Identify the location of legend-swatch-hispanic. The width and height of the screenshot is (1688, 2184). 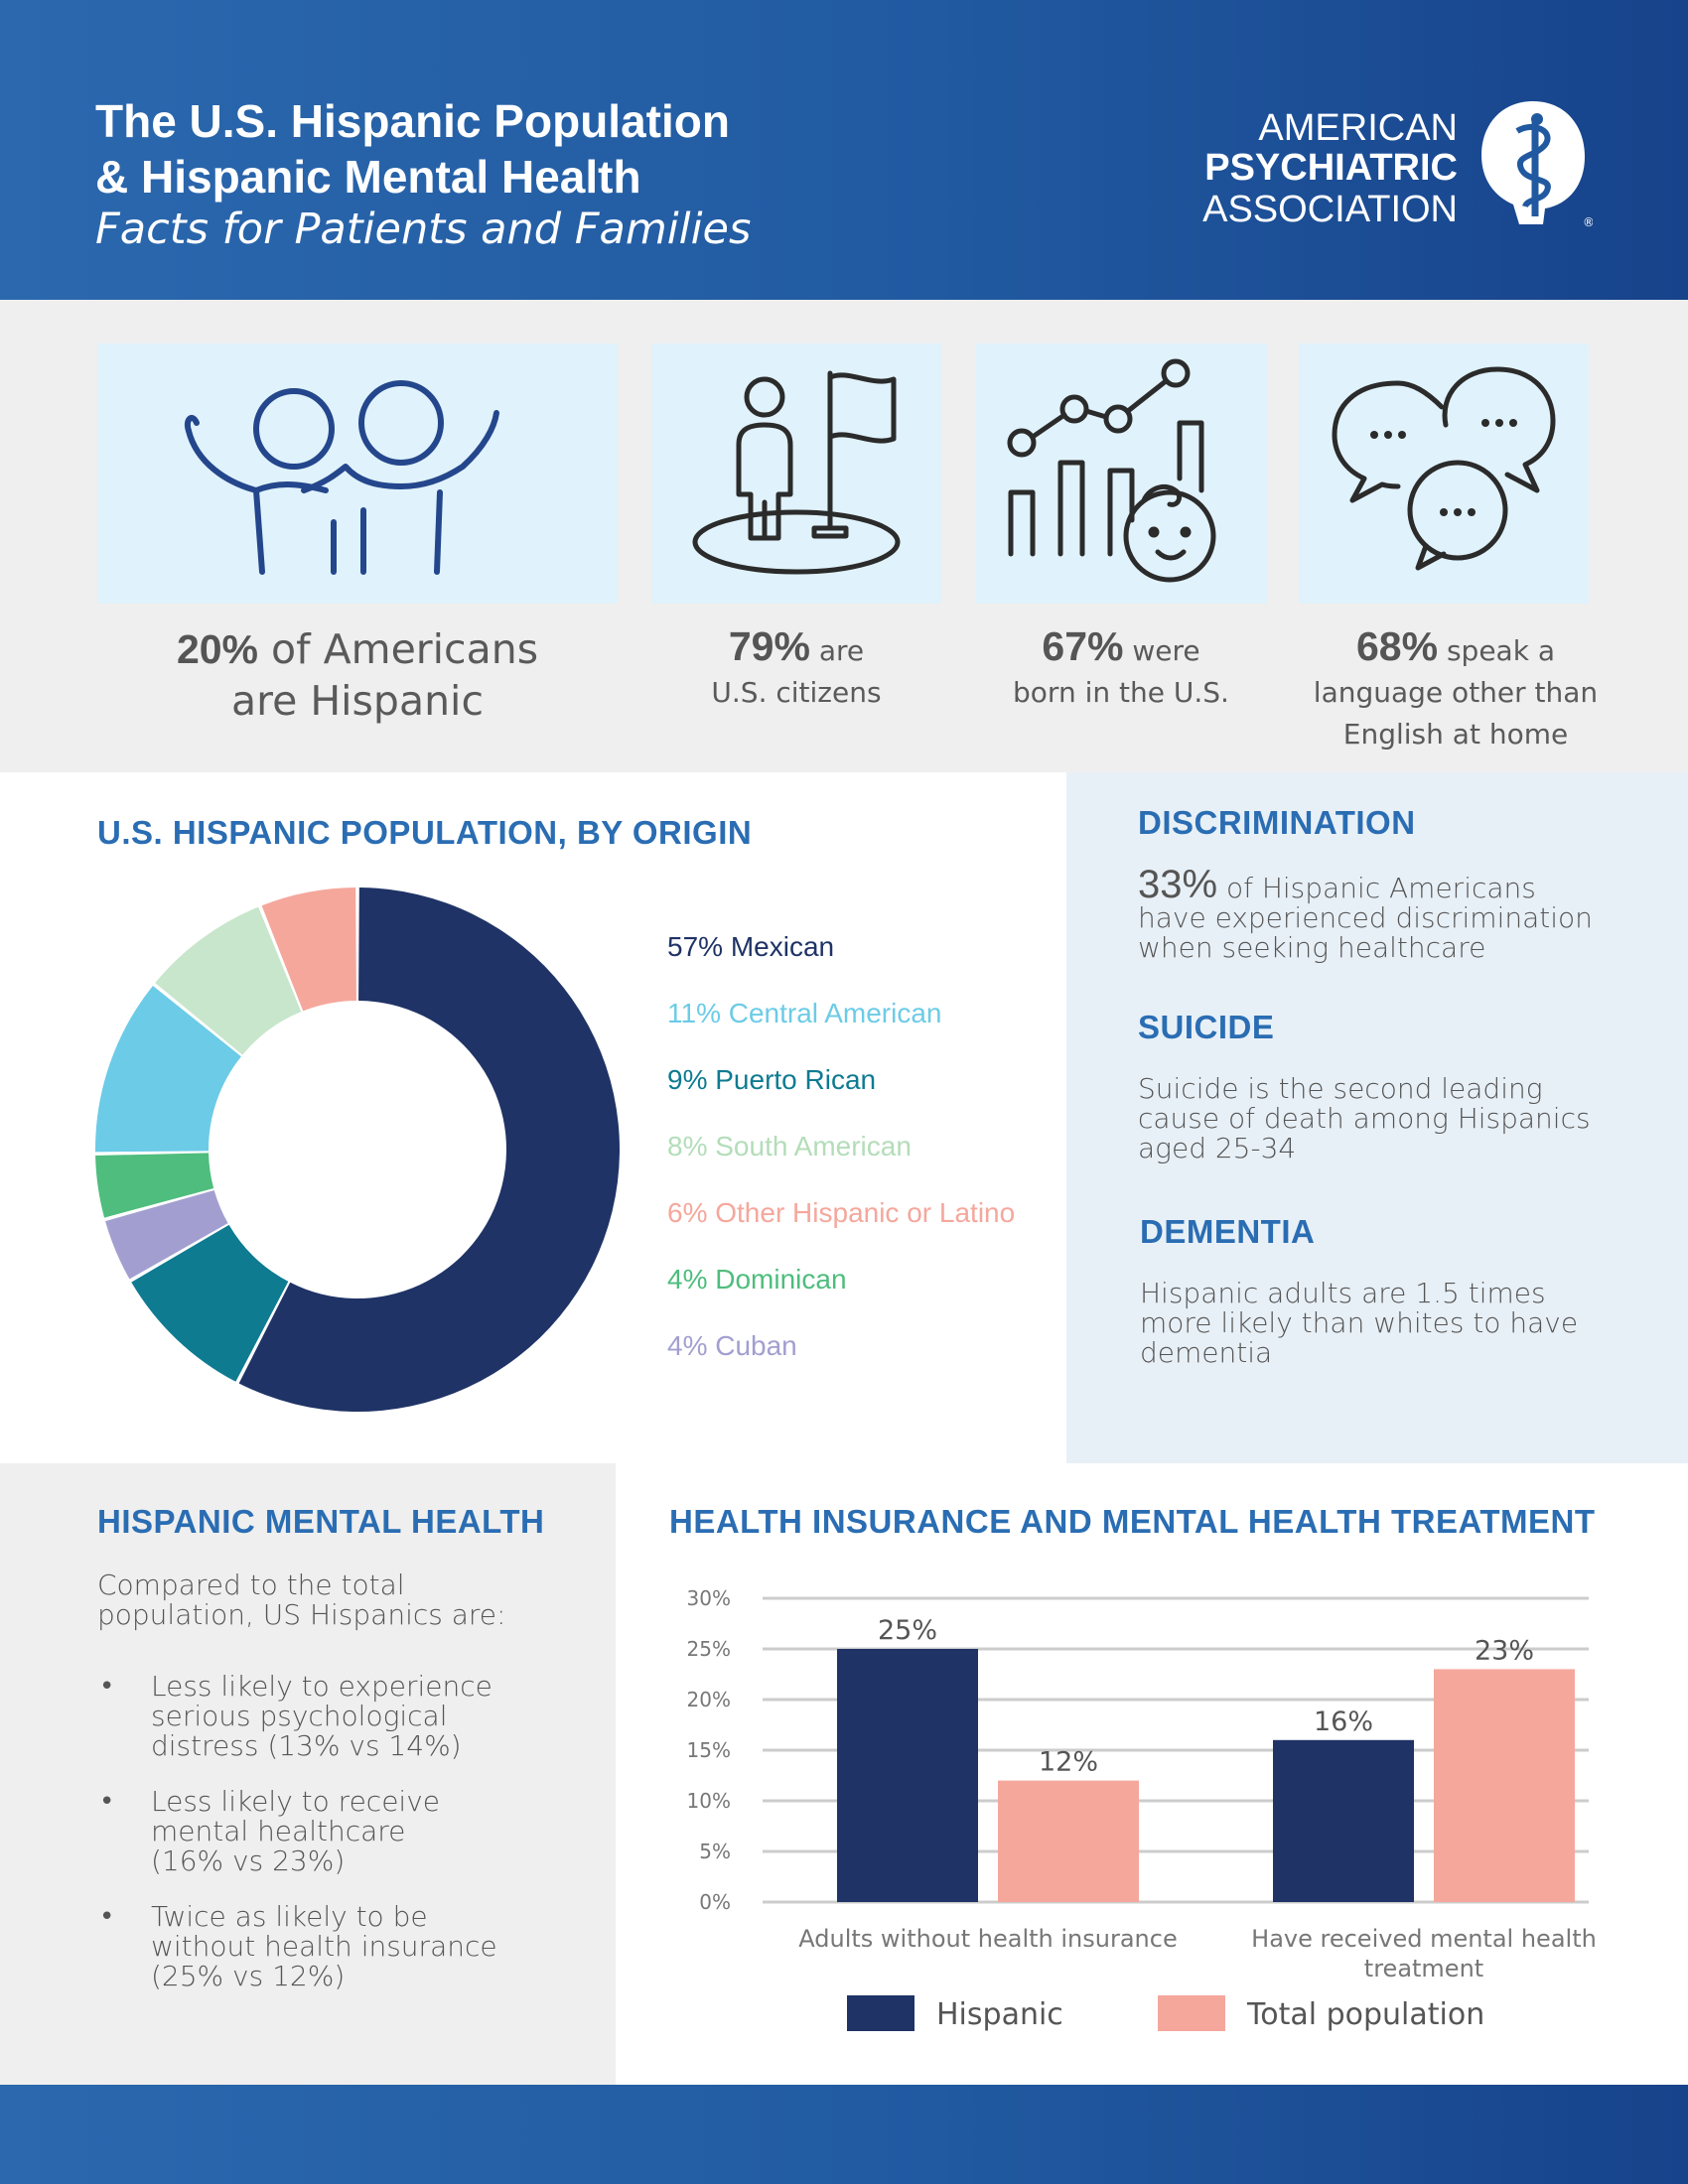
(880, 2013).